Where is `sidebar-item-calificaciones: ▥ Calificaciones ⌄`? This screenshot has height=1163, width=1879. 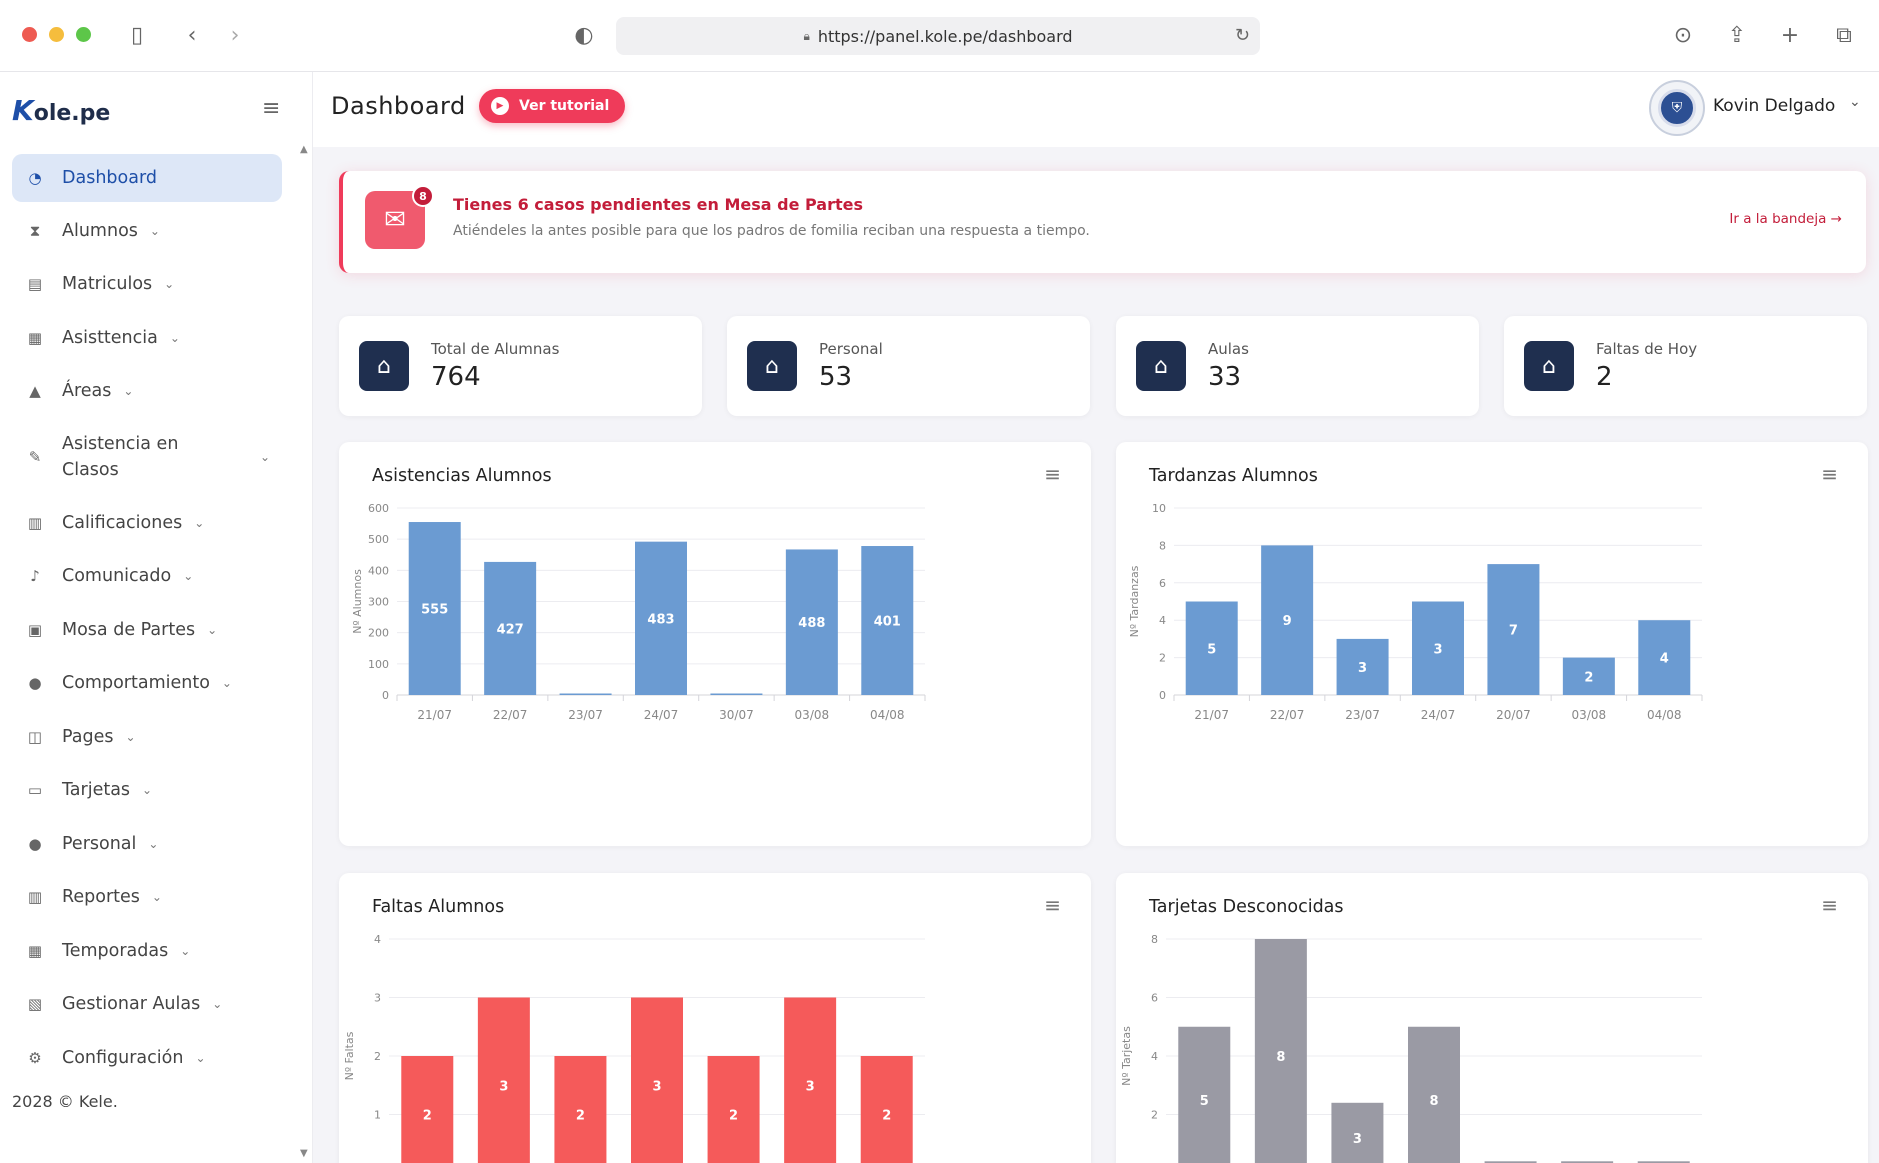
sidebar-item-calificaciones: ▥ Calificaciones ⌄ is located at coordinates (147, 523).